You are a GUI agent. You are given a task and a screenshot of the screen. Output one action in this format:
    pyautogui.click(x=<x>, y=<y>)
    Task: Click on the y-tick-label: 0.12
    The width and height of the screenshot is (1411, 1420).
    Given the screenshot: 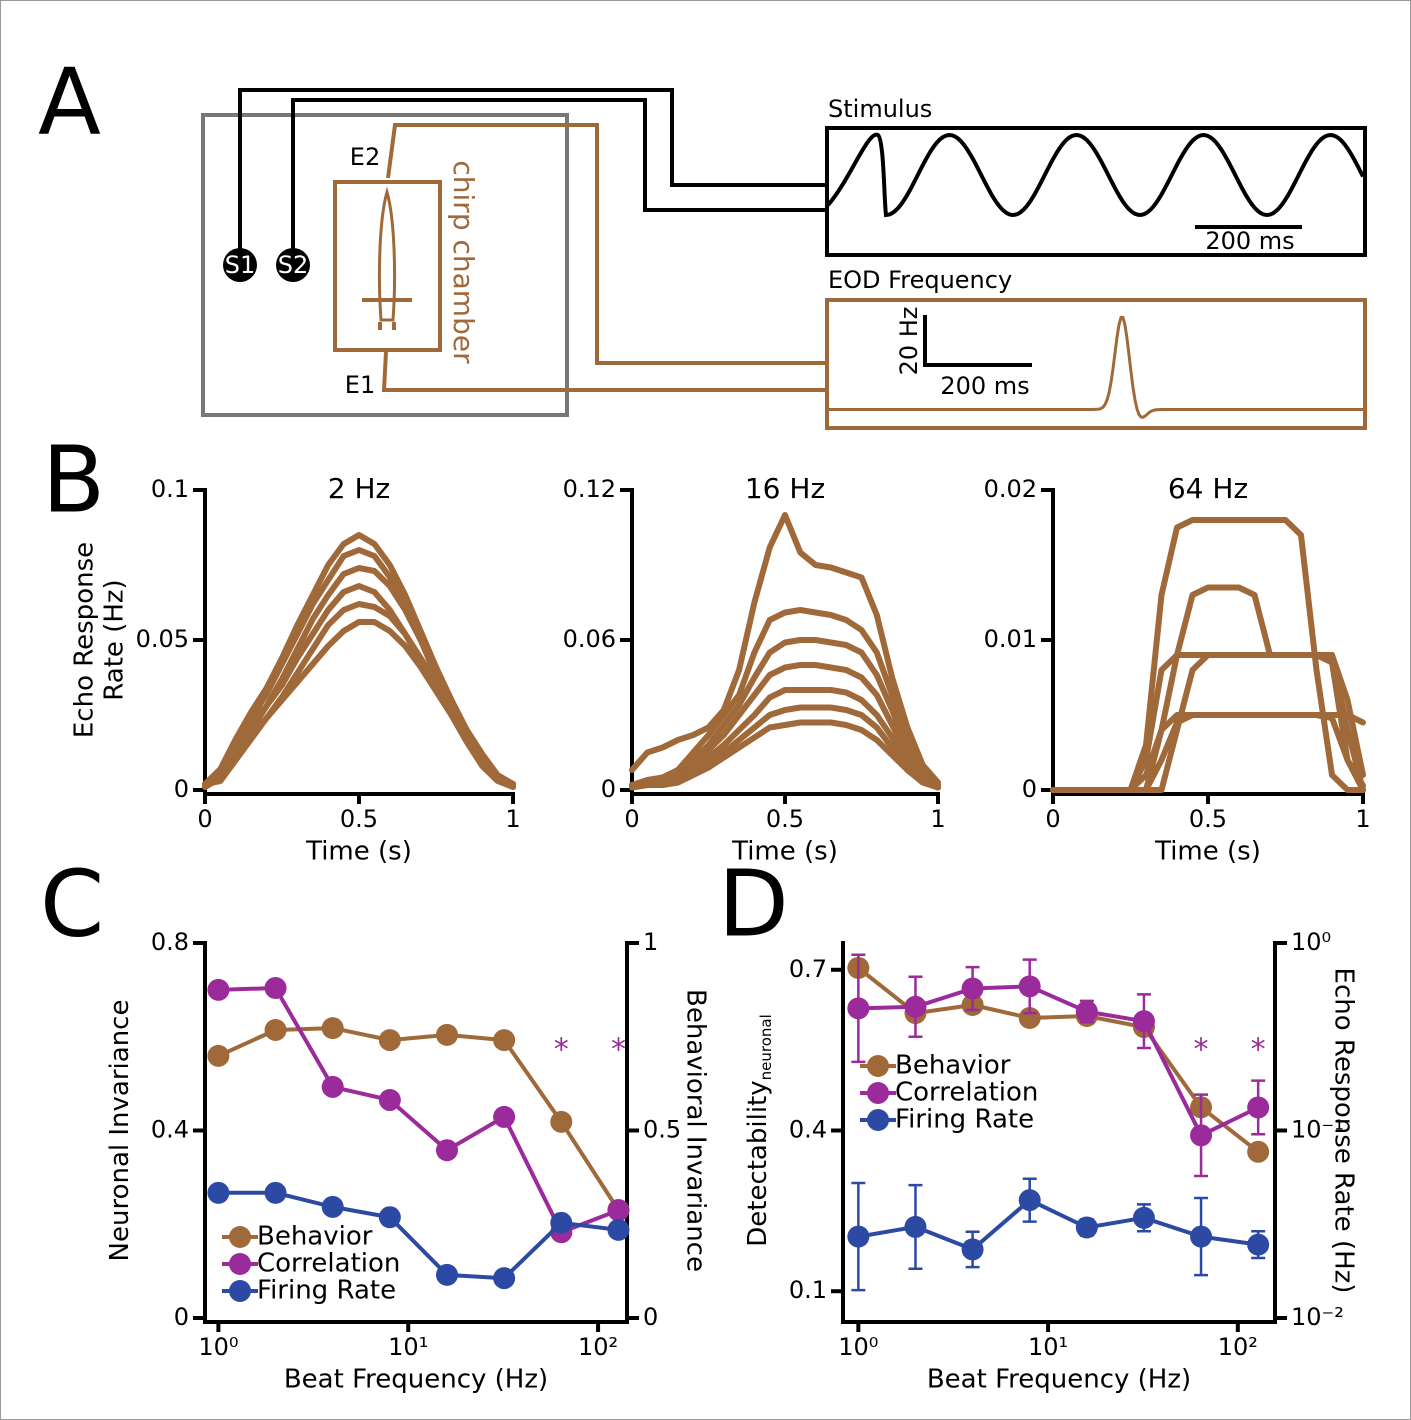 What is the action you would take?
    pyautogui.click(x=589, y=489)
    